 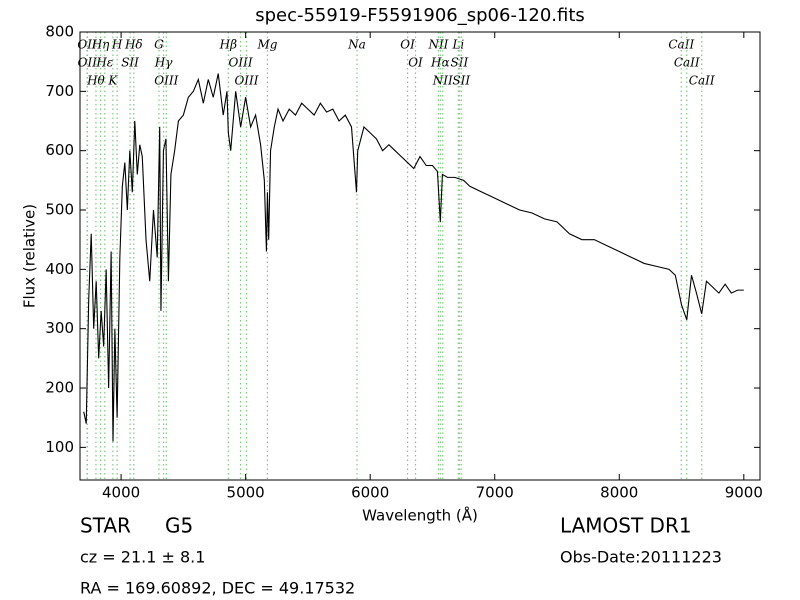 I want to click on spectral-line-label: Hγ, so click(x=163, y=63).